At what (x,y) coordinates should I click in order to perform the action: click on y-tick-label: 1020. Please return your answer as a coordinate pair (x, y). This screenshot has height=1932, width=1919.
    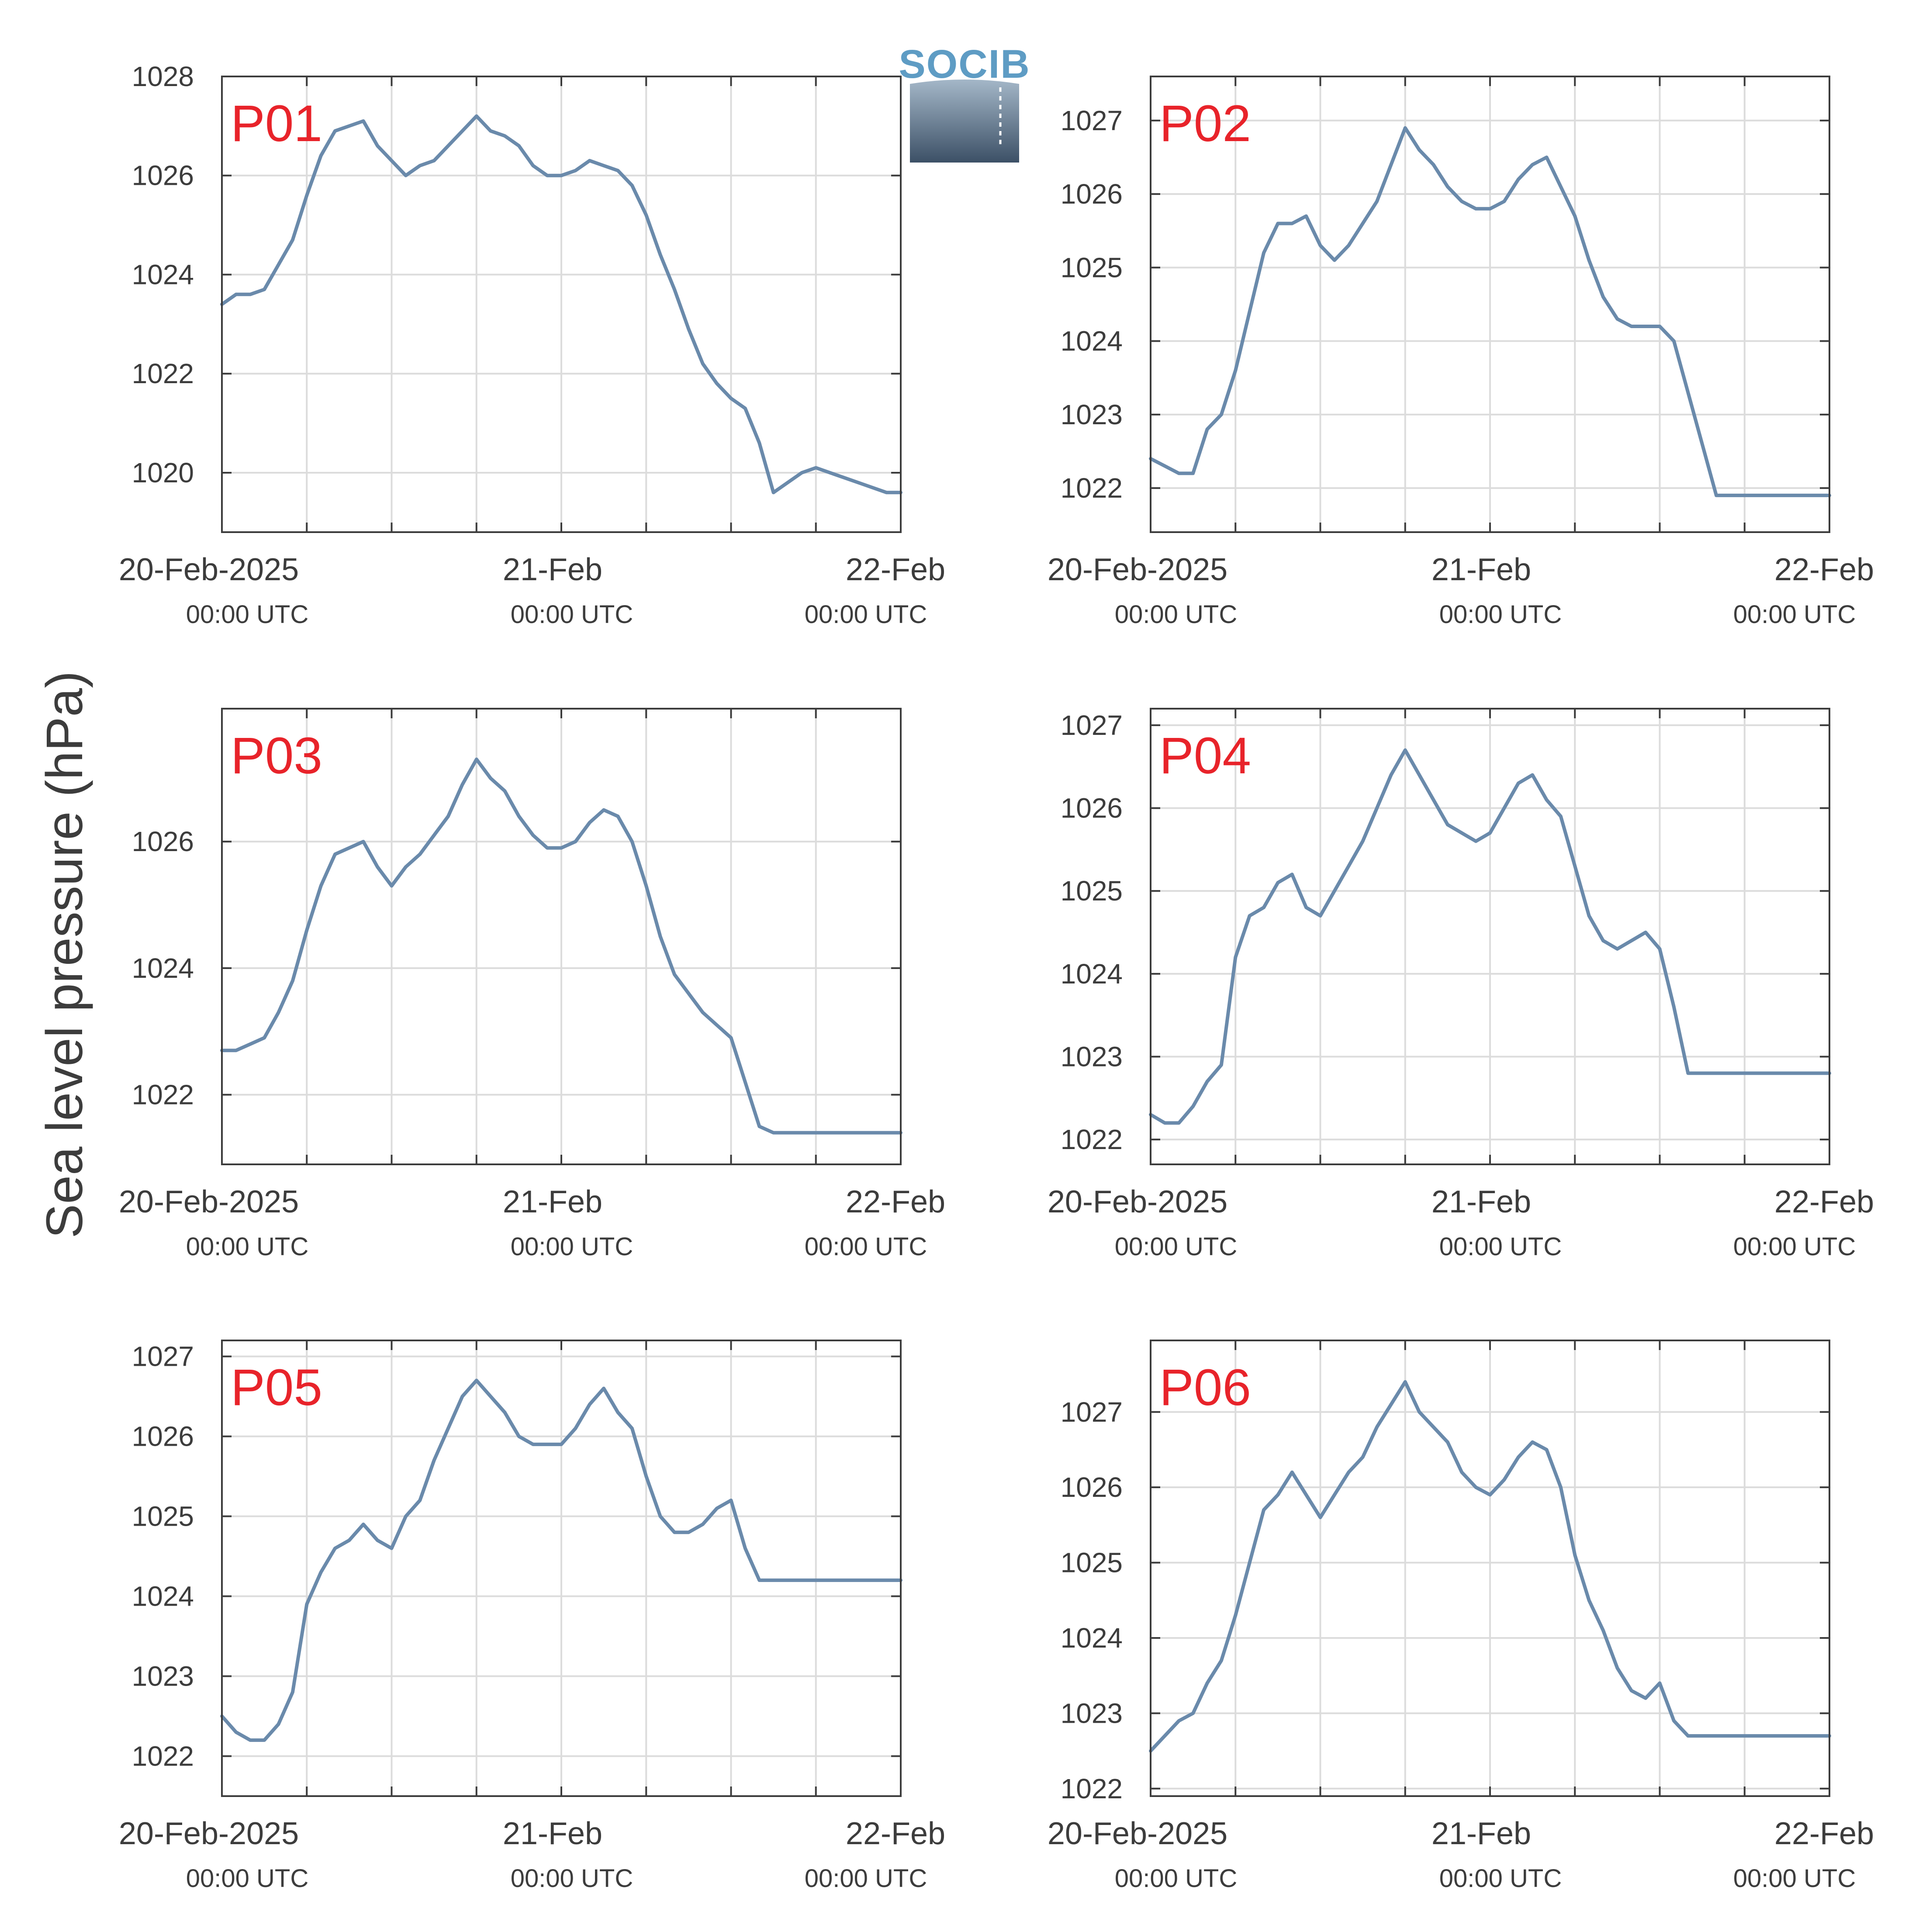
    Looking at the image, I should click on (163, 472).